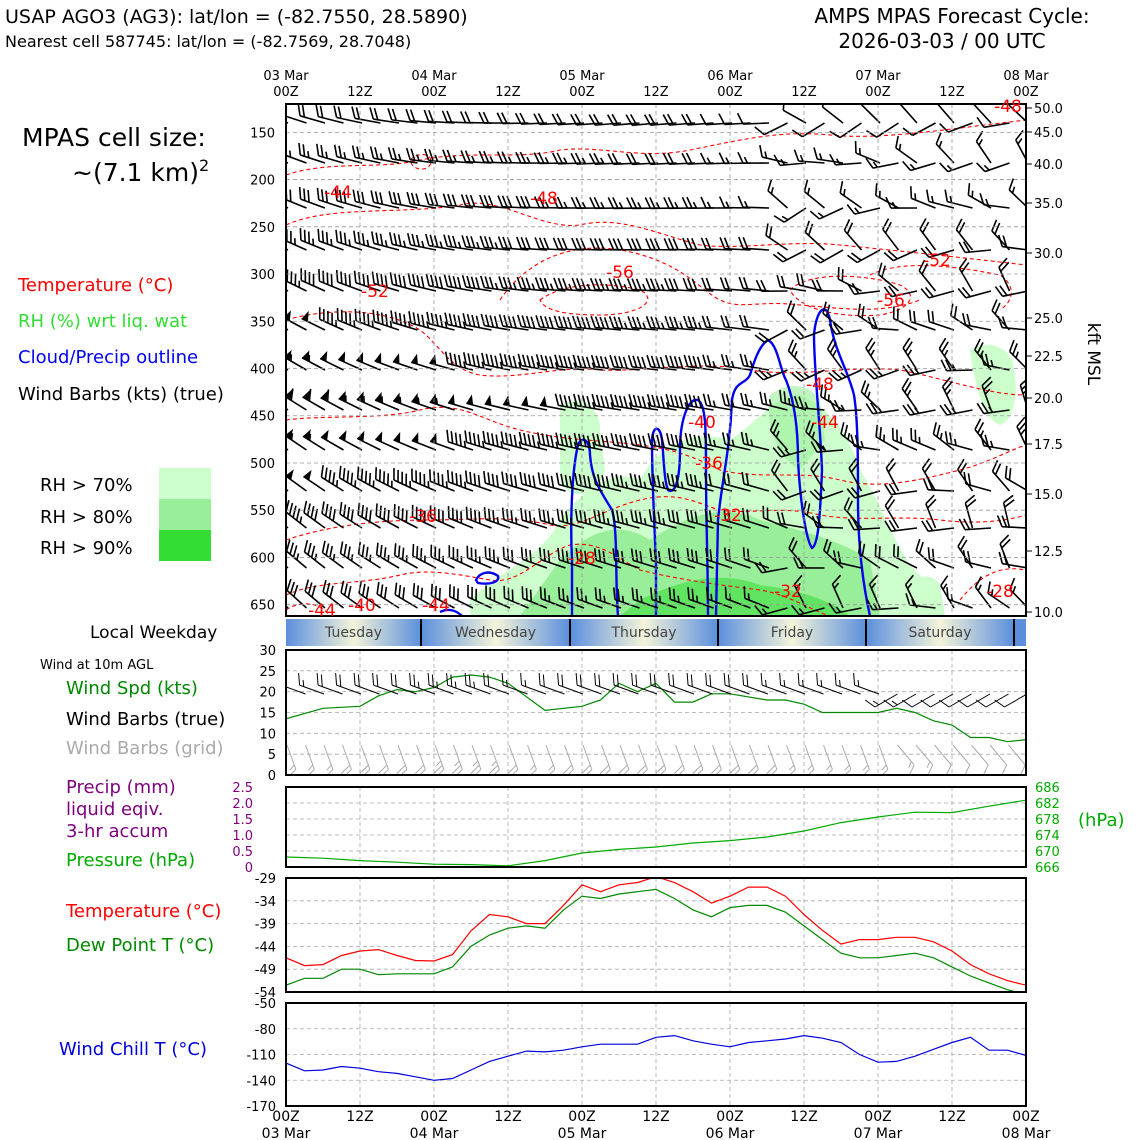  Describe the element at coordinates (436, 606) in the screenshot. I see `temperature-contour-label: -44` at that location.